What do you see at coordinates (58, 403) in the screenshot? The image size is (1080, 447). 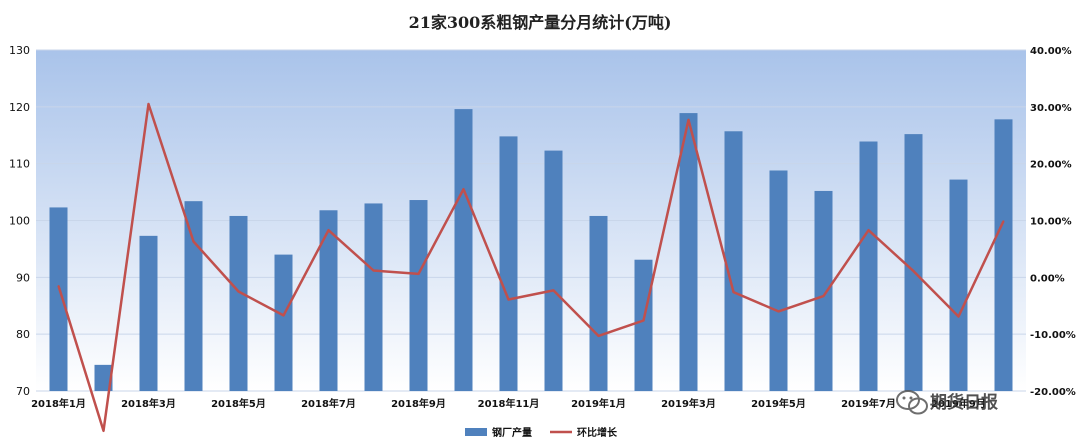 I see `x-tick-label: 2018年1月` at bounding box center [58, 403].